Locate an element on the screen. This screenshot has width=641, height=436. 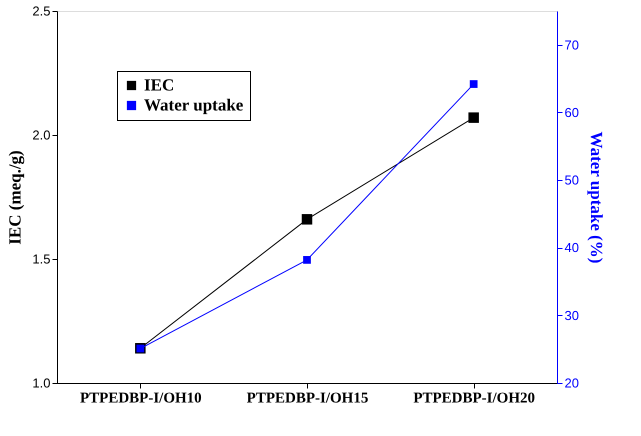
y-tick-label: 1.0 is located at coordinates (41, 383).